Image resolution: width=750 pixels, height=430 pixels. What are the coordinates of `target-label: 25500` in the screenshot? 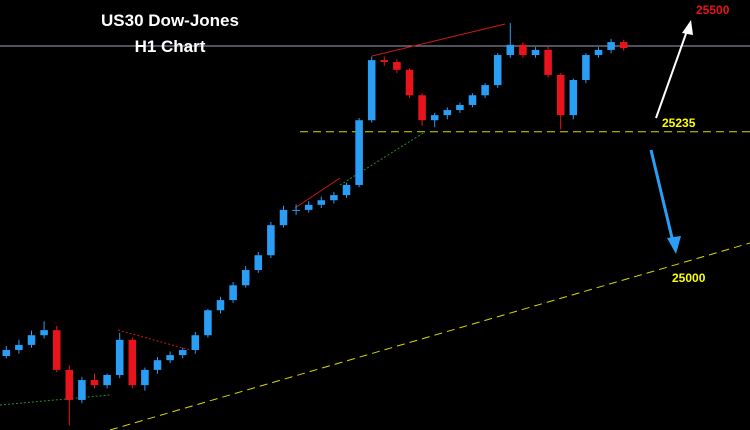 It's located at (713, 10).